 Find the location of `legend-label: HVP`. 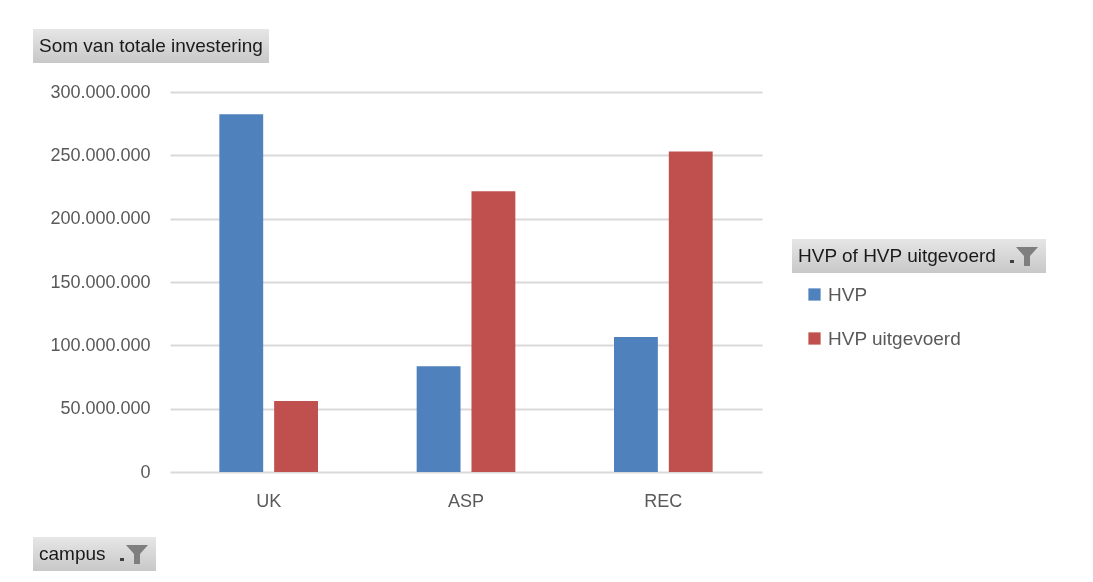

legend-label: HVP is located at coordinates (848, 294).